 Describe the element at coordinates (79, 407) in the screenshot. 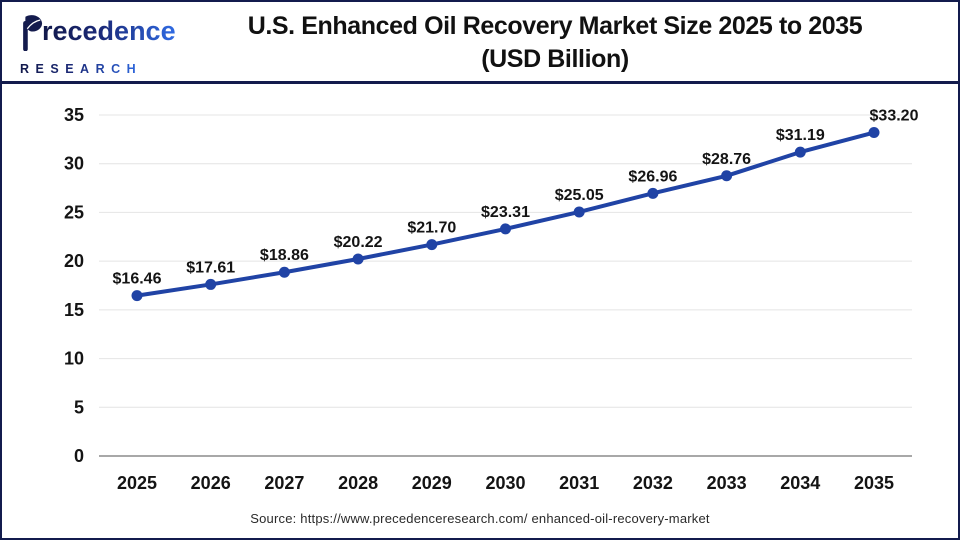

I see `y-axis-tick-label: 5` at that location.